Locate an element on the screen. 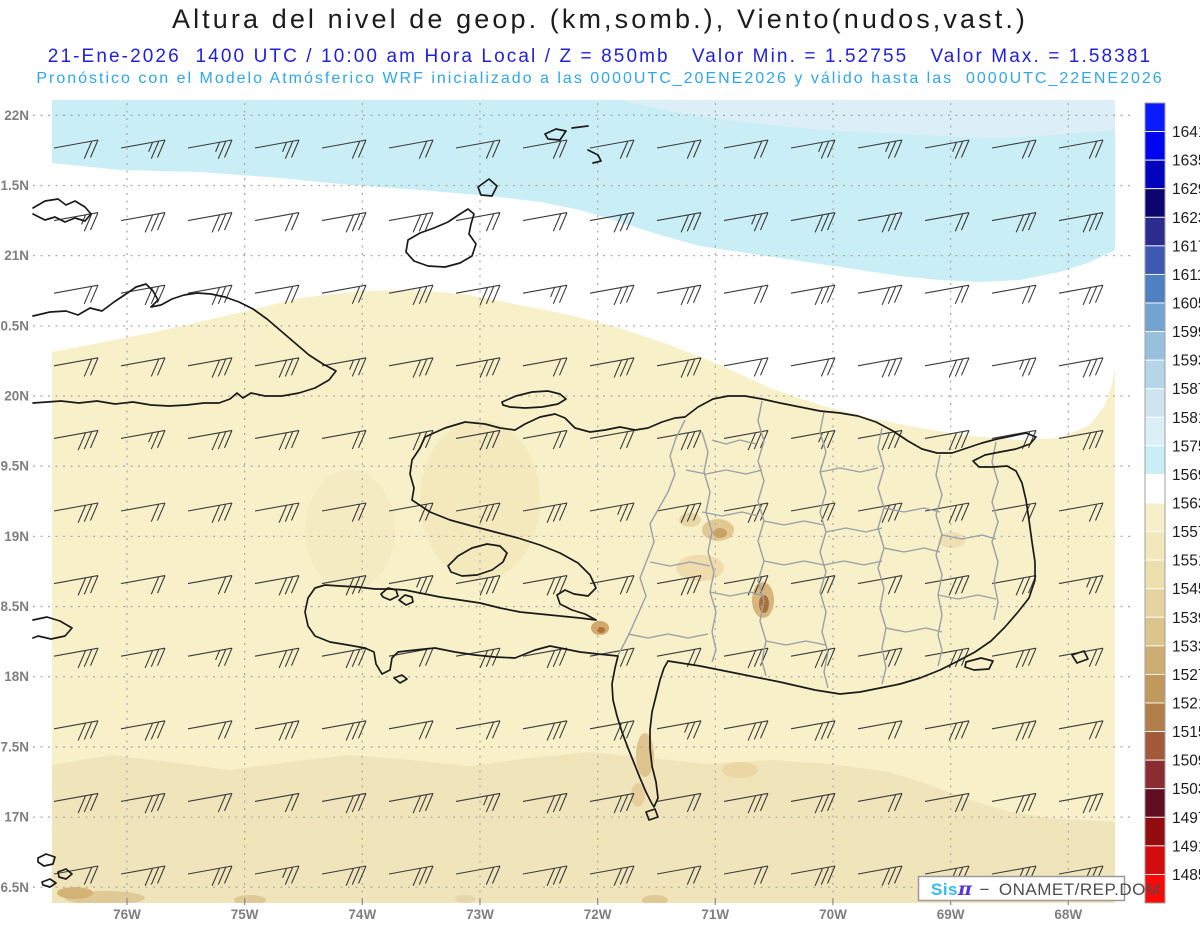 The width and height of the screenshot is (1200, 927). y-axis-tick-label: 9.5N is located at coordinates (14, 466).